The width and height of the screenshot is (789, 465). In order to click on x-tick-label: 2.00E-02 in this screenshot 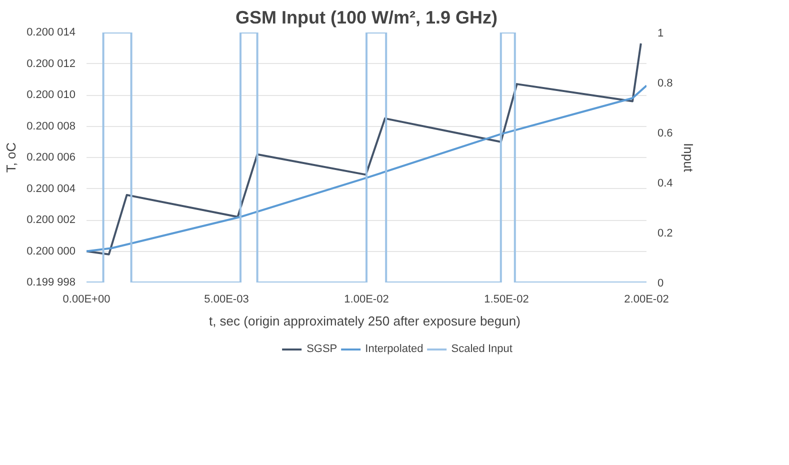, I will do `click(646, 300)`.